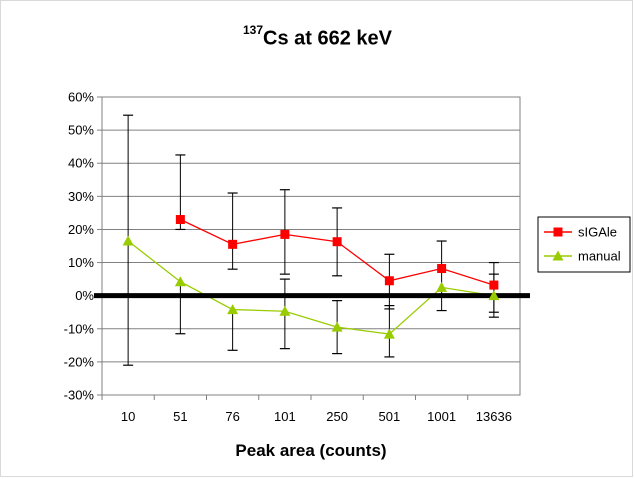 This screenshot has height=479, width=635. Describe the element at coordinates (253, 30) in the screenshot. I see `title-superscript: 137` at that location.